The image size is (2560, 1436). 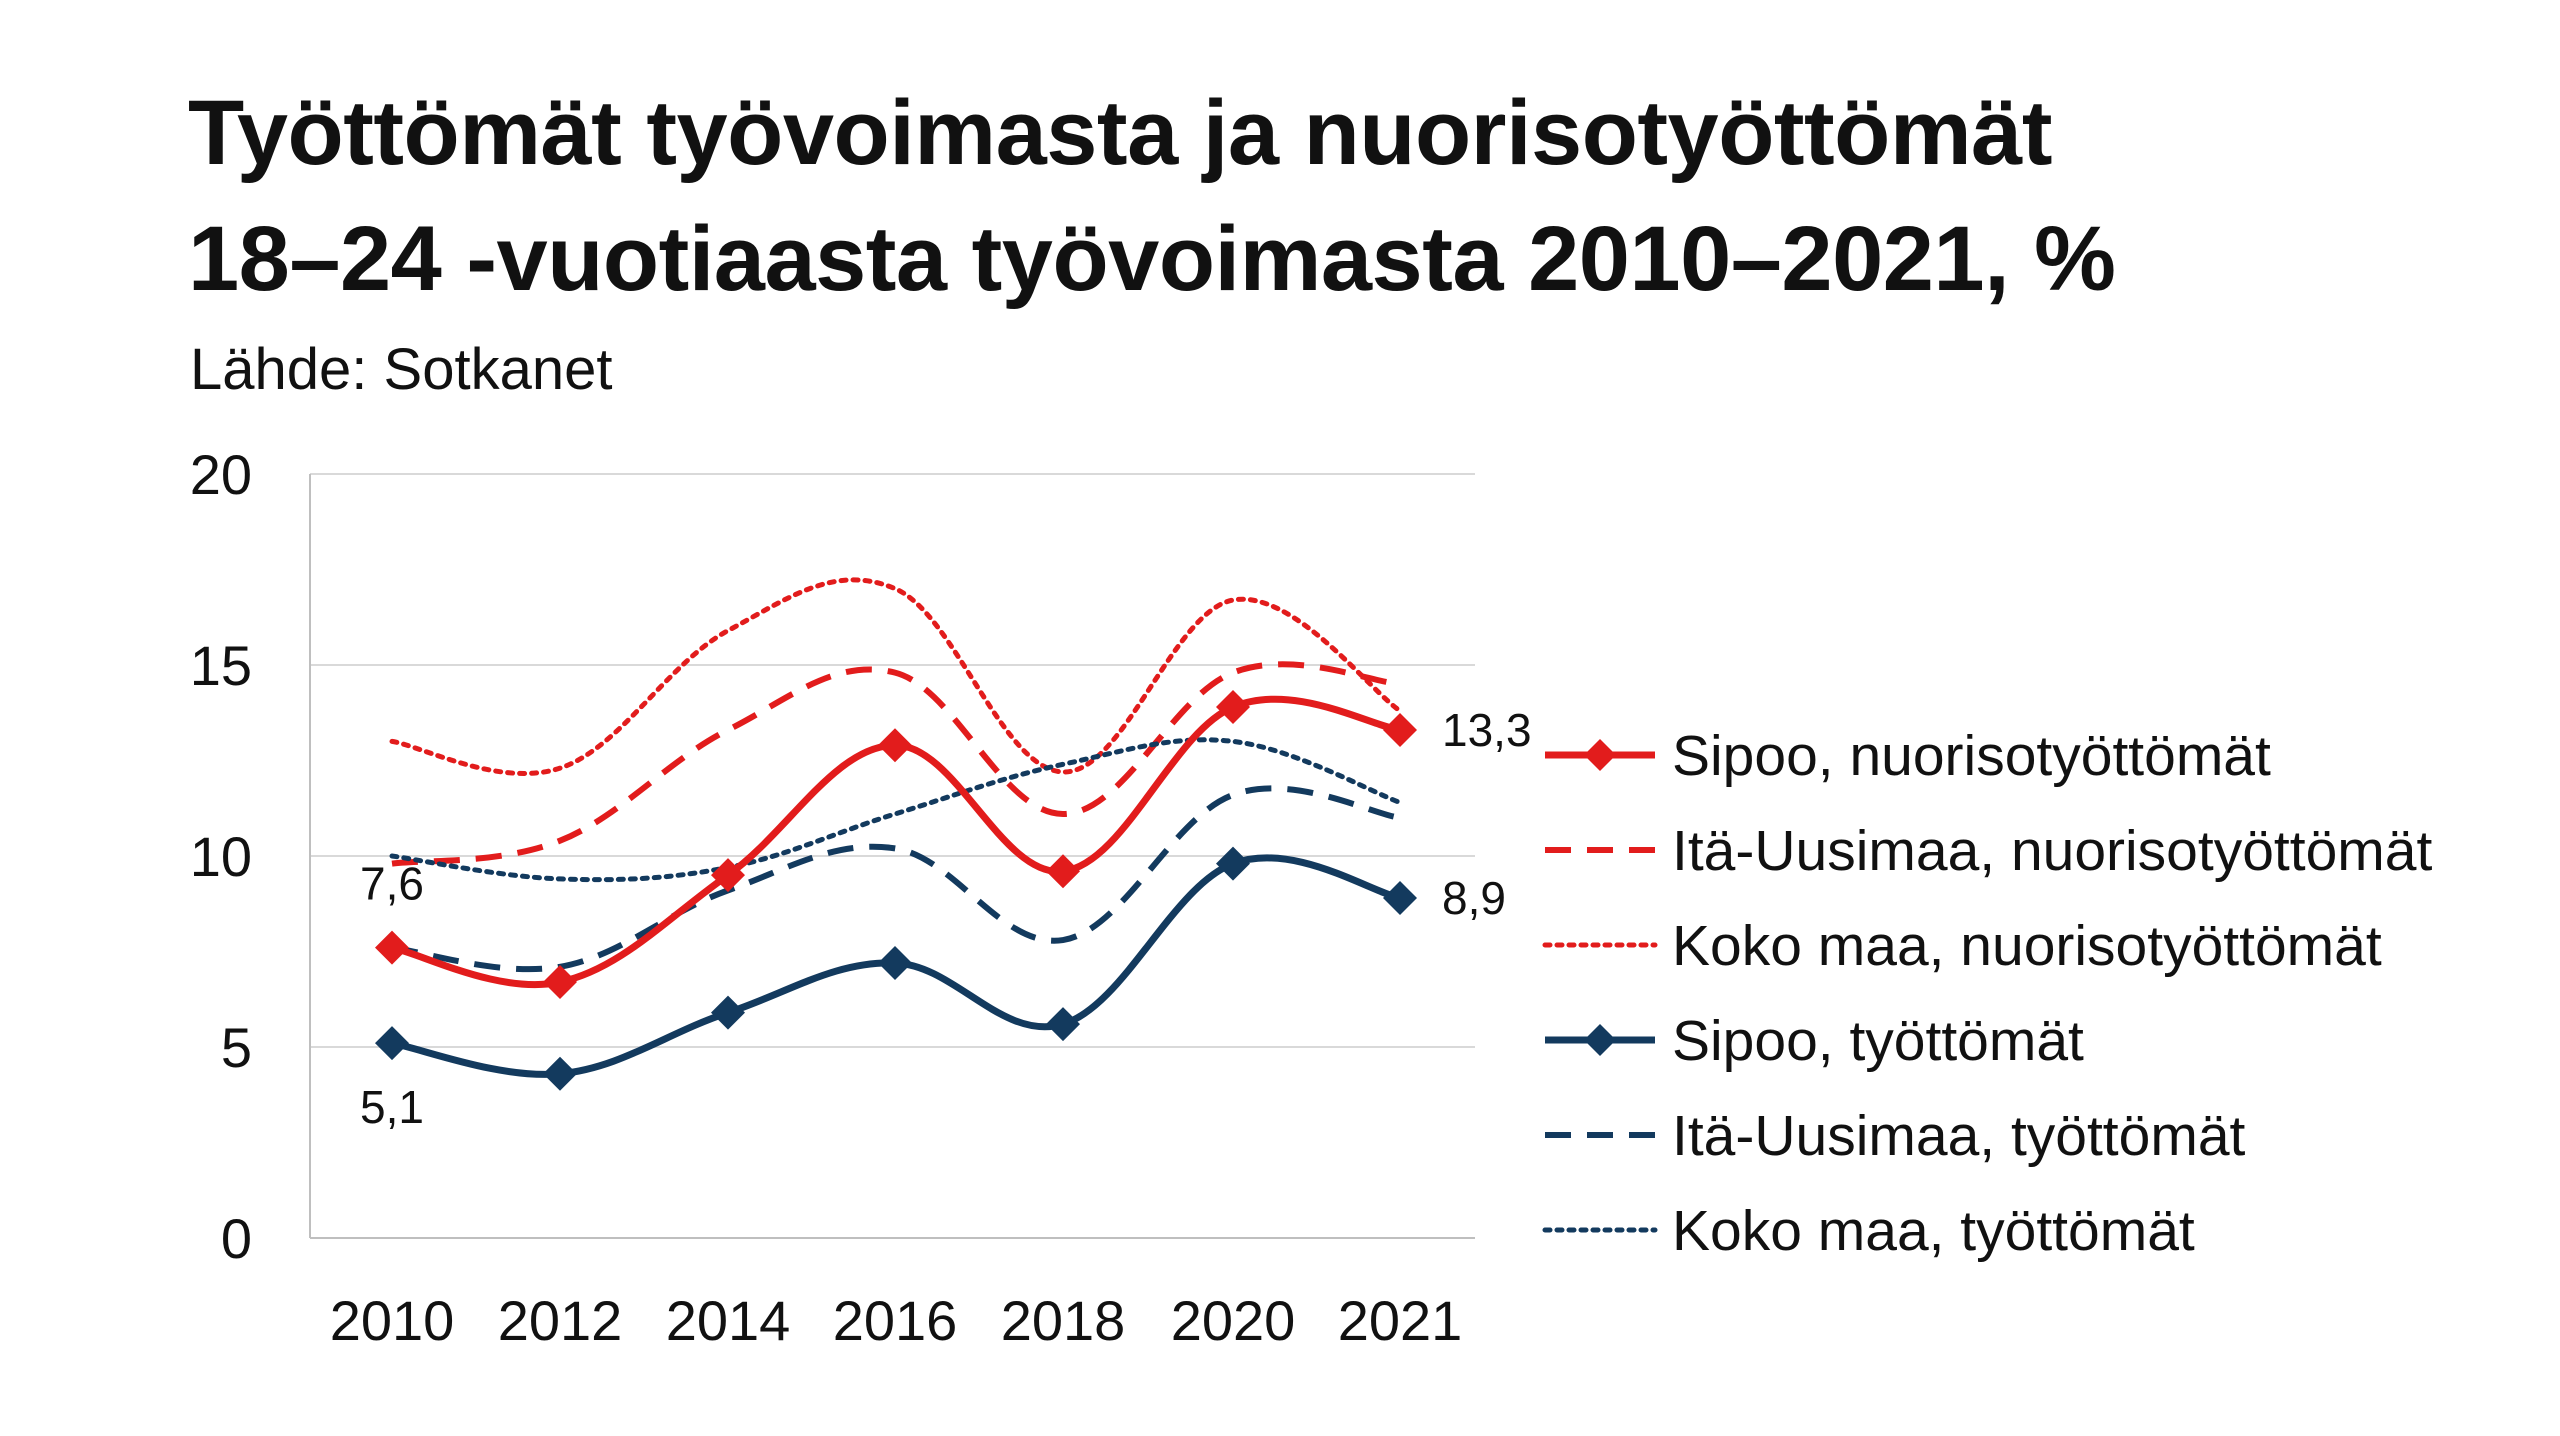 I want to click on x-tick-label: 2020, so click(x=1233, y=1320).